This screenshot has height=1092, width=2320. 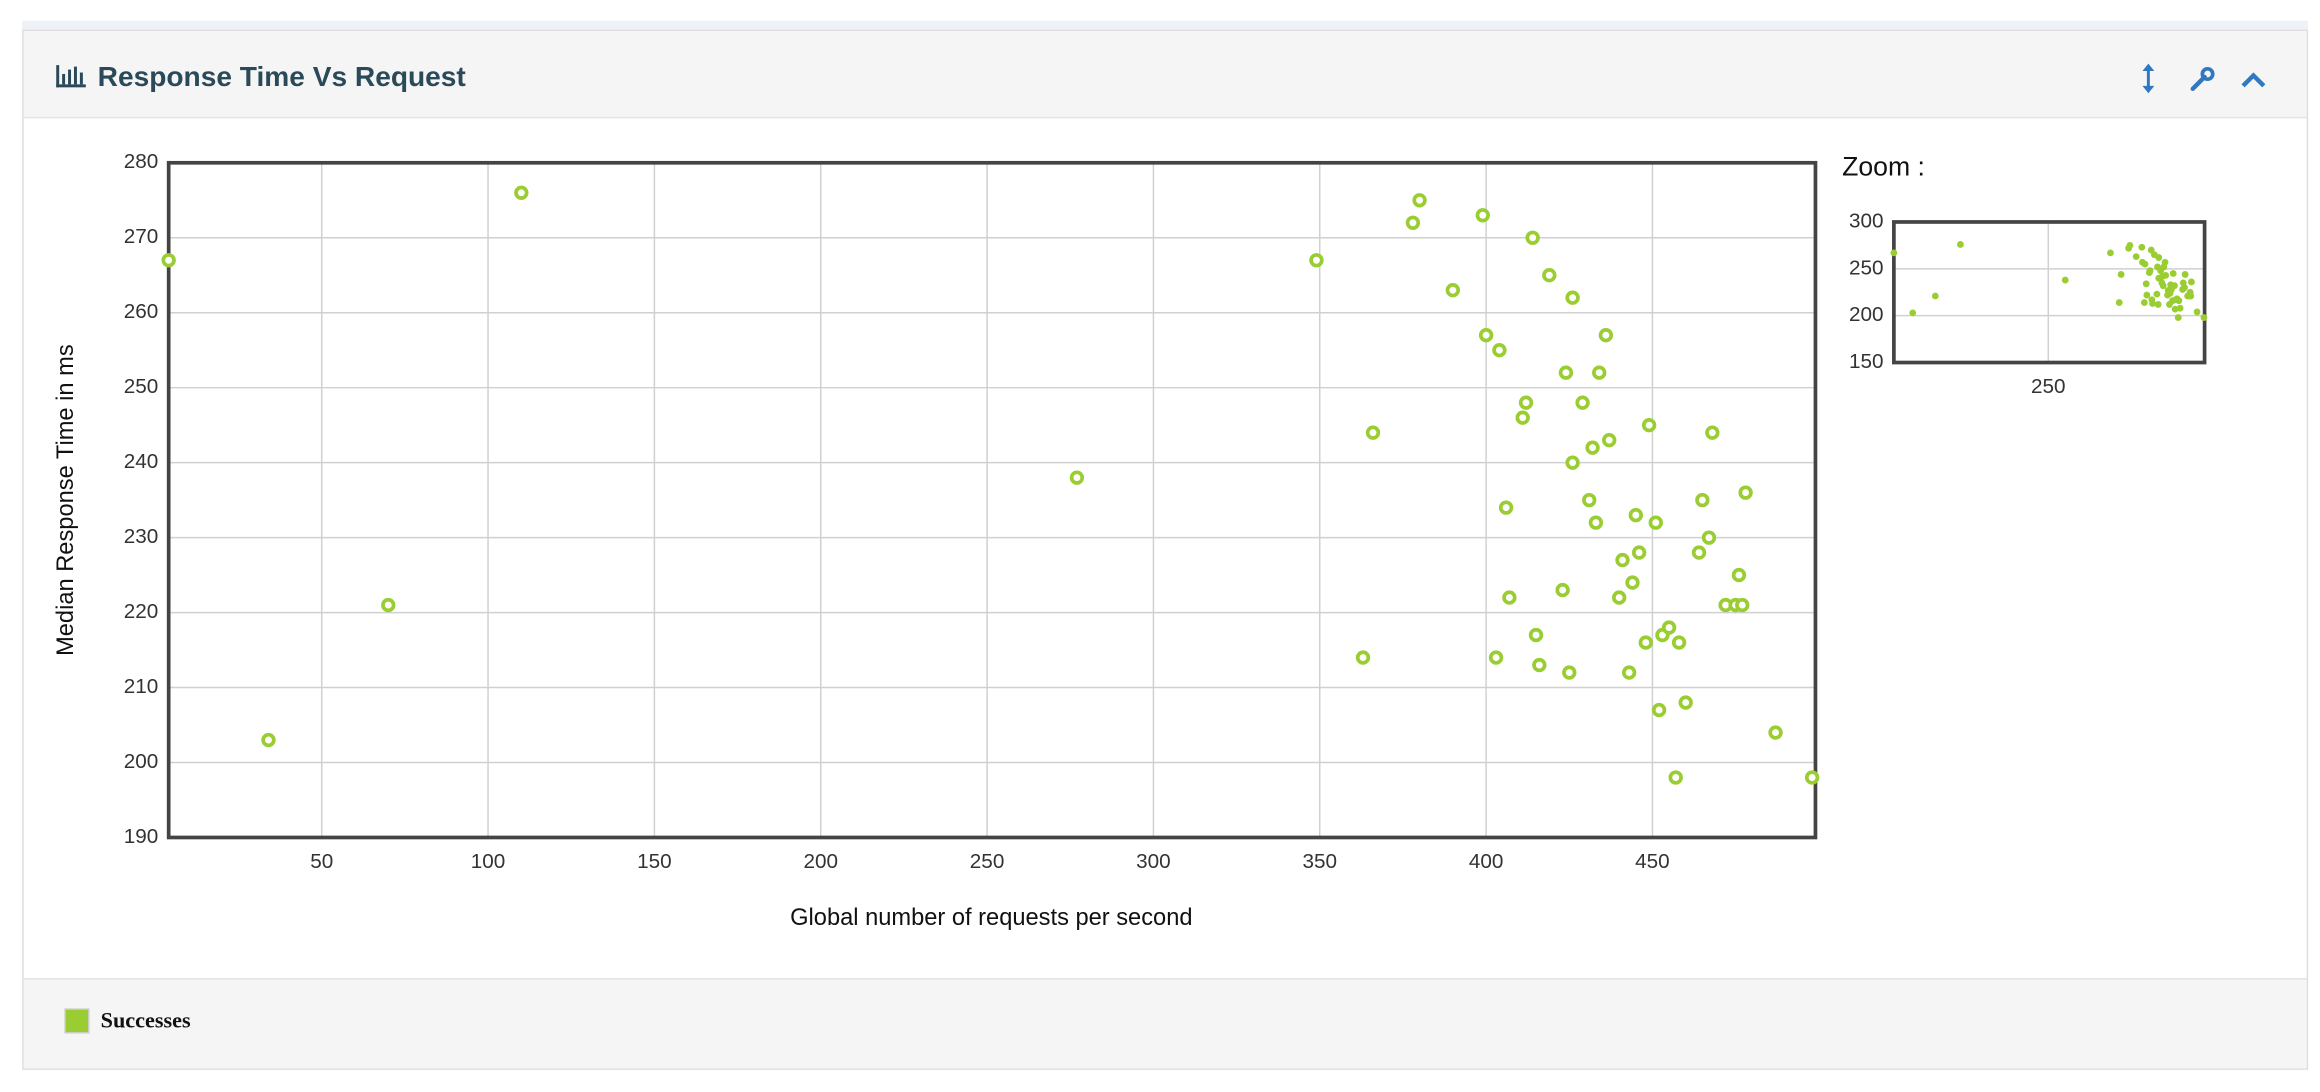 I want to click on y-tick-label: 220, so click(x=141, y=611).